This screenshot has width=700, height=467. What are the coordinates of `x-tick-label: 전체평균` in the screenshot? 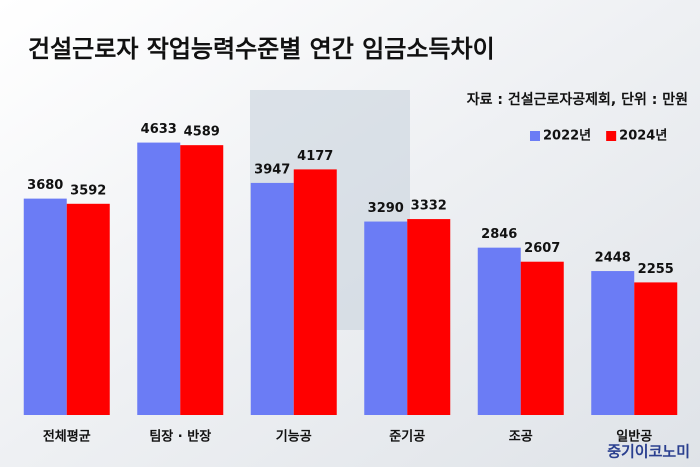 It's located at (67, 437).